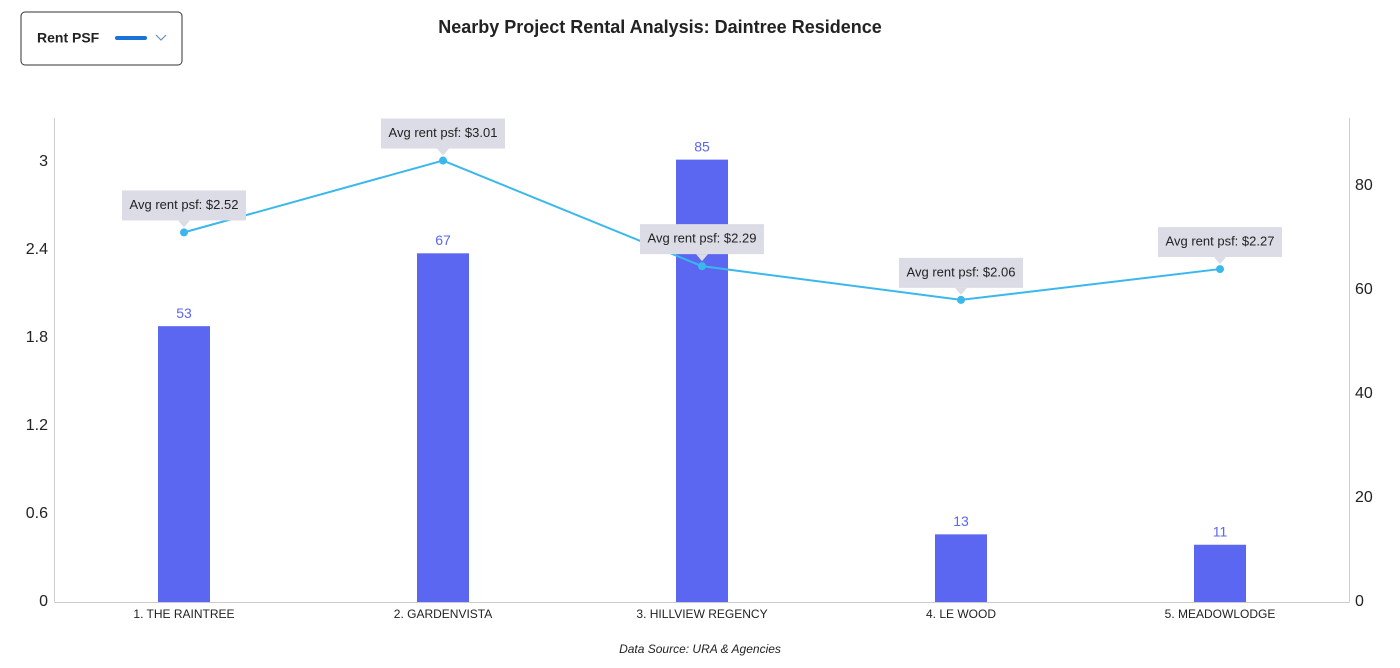 The image size is (1400, 668). Describe the element at coordinates (1364, 289) in the screenshot. I see `y2-tick-label: 60` at that location.